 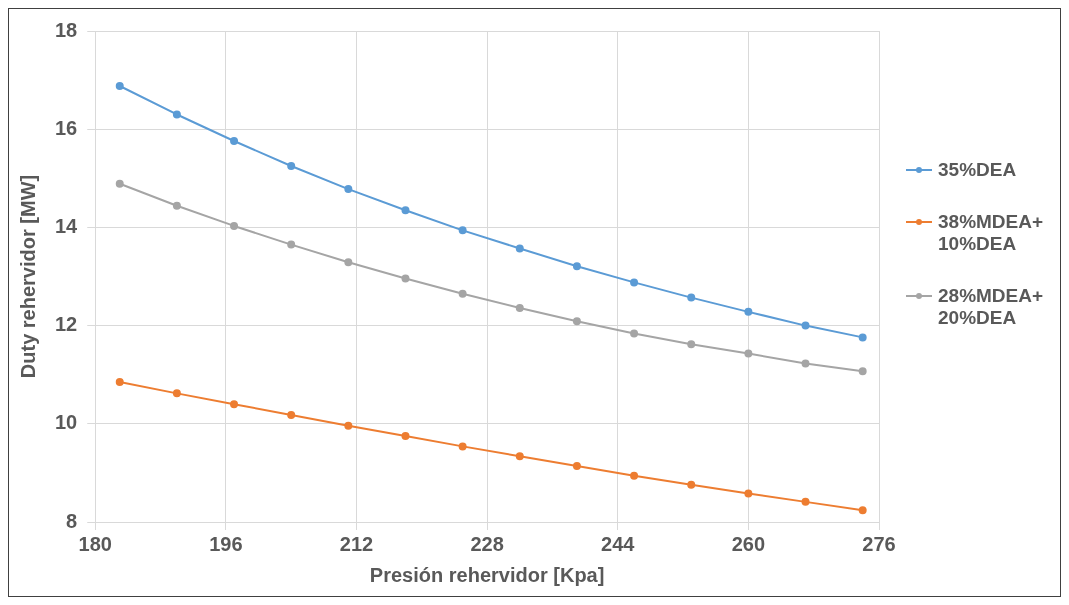 What do you see at coordinates (66, 422) in the screenshot?
I see `y-tick-label: 10` at bounding box center [66, 422].